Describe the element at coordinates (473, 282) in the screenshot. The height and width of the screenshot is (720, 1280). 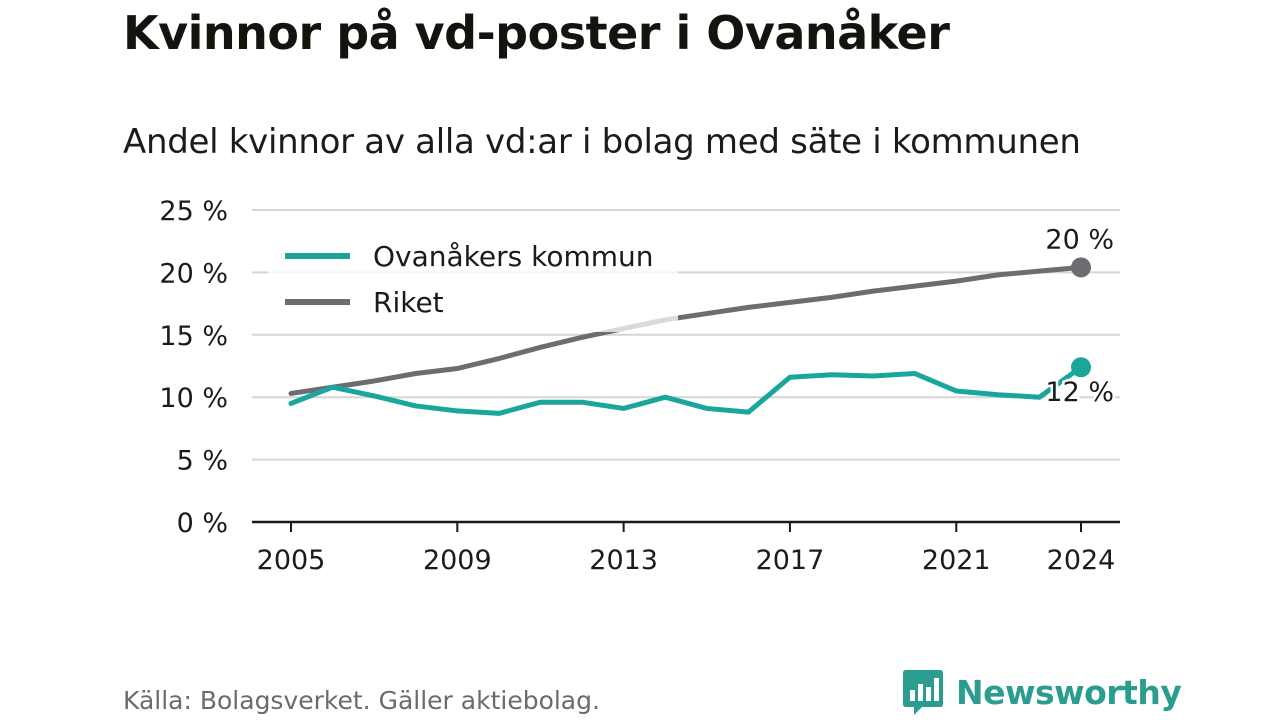
I see `legend-background` at that location.